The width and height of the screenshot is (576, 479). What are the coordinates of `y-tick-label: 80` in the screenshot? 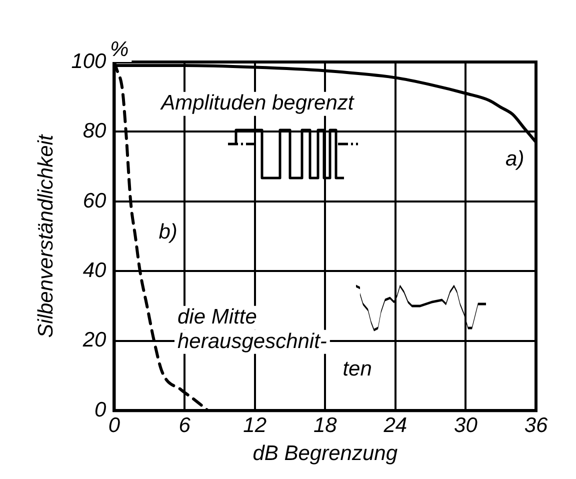 It's located at (94, 131).